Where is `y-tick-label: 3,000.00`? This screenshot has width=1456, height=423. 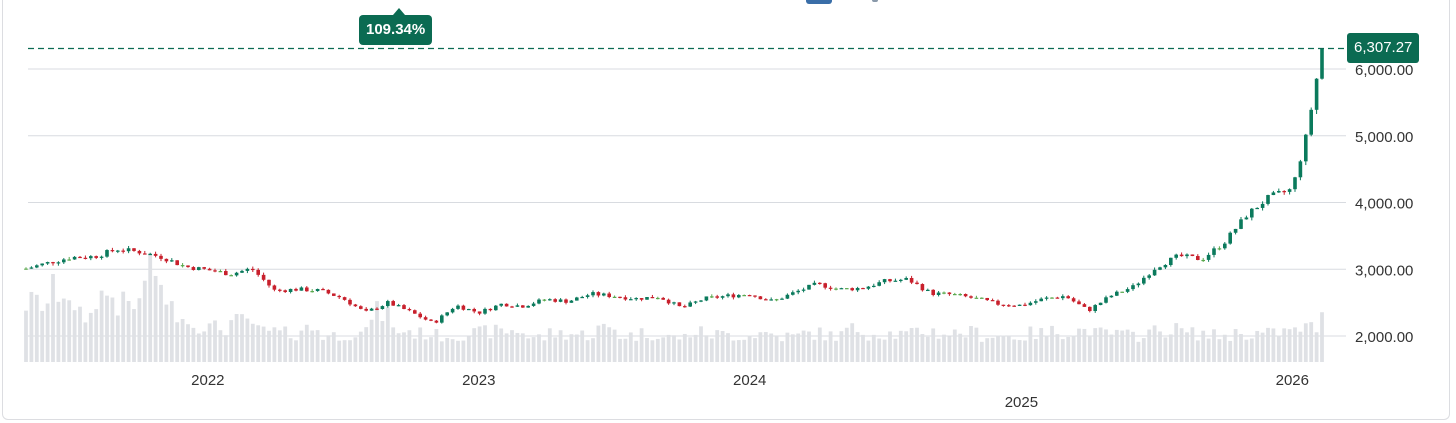 y-tick-label: 3,000.00 is located at coordinates (1384, 270).